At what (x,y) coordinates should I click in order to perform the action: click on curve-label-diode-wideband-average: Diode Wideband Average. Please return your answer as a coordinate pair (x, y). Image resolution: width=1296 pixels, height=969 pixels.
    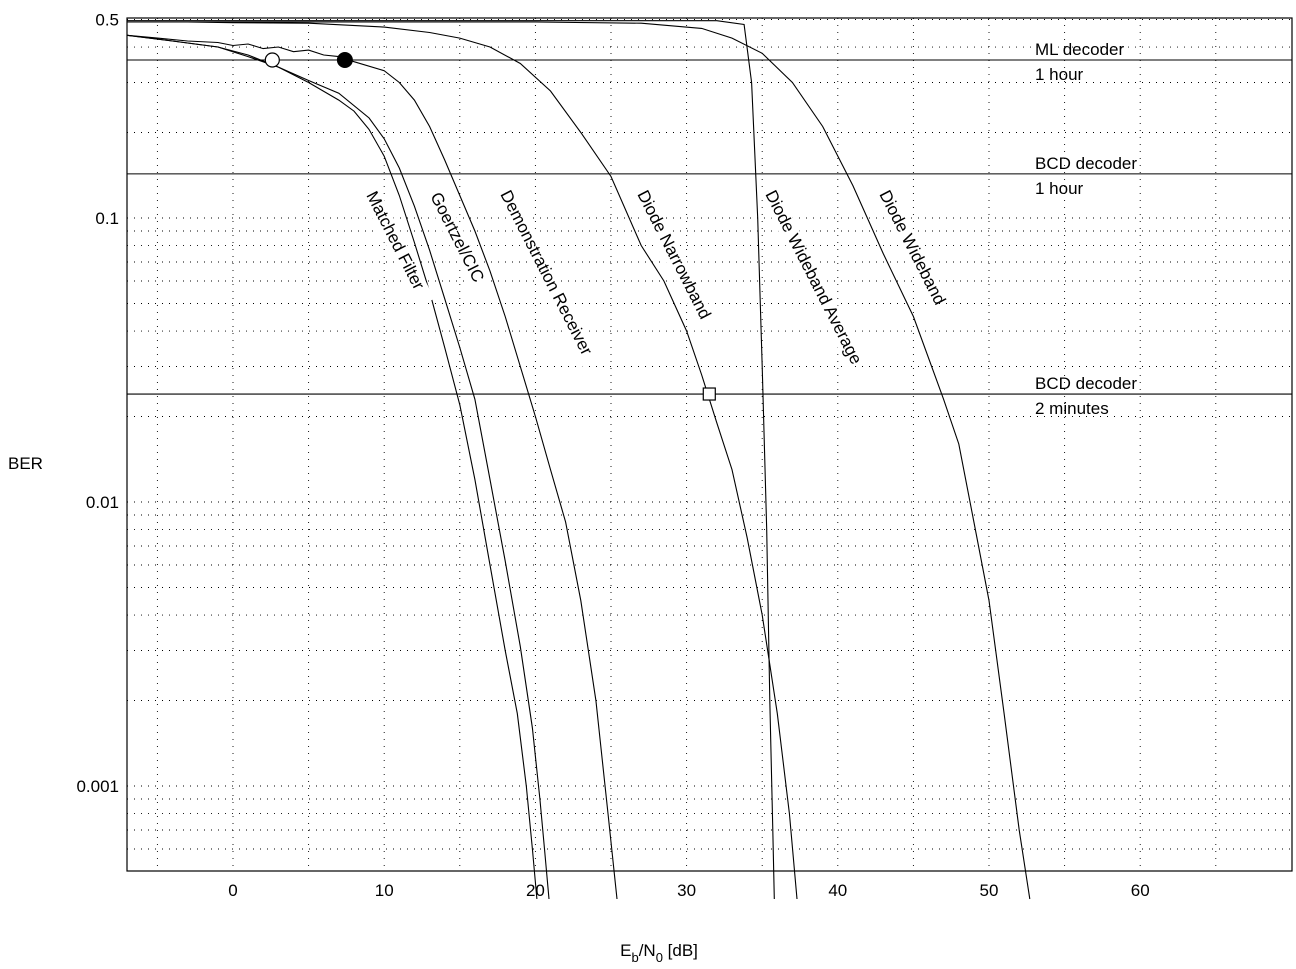
    Looking at the image, I should click on (813, 277).